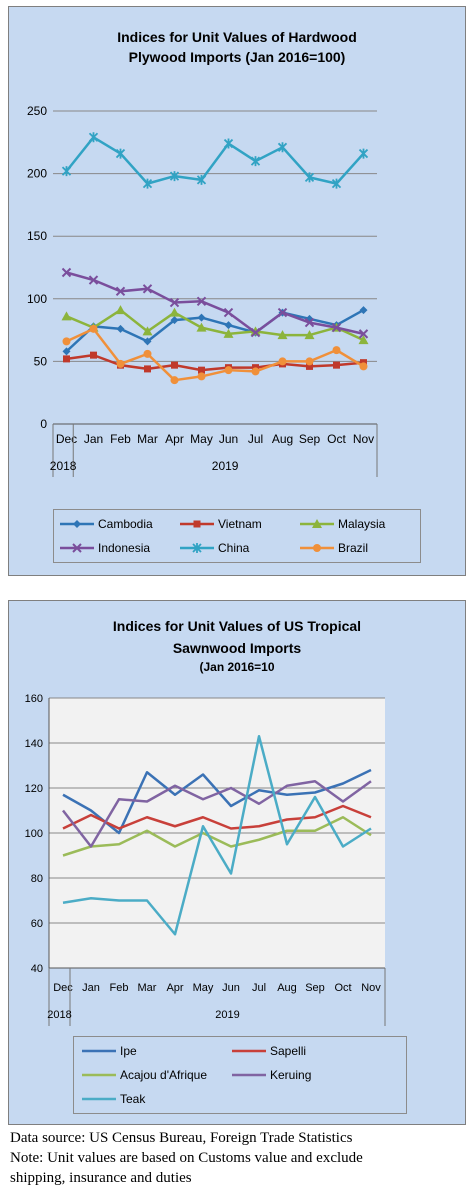 This screenshot has width=475, height=1199. I want to click on legend-marker, so click(197, 548).